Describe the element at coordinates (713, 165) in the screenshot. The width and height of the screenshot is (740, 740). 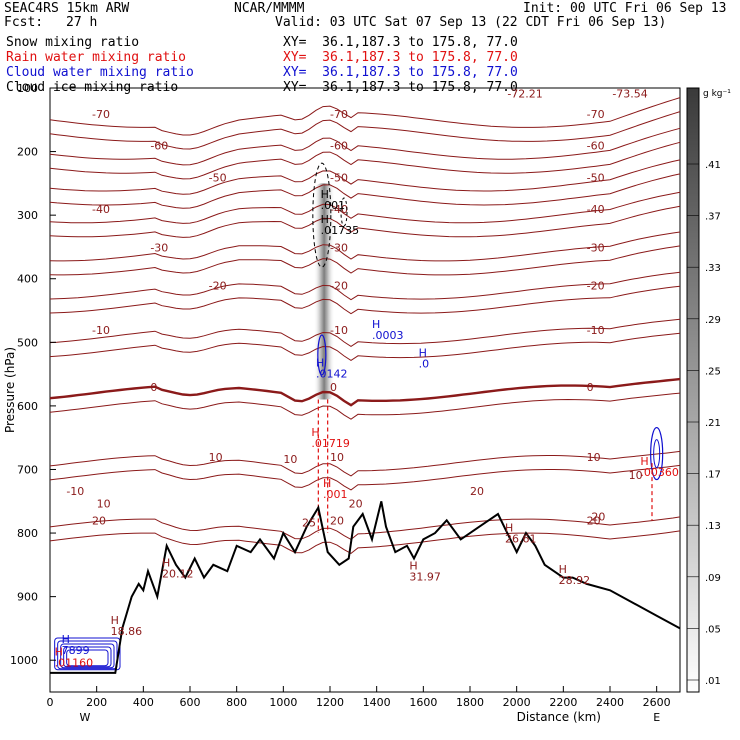
I see `colorbar-tick-label: .41` at that location.